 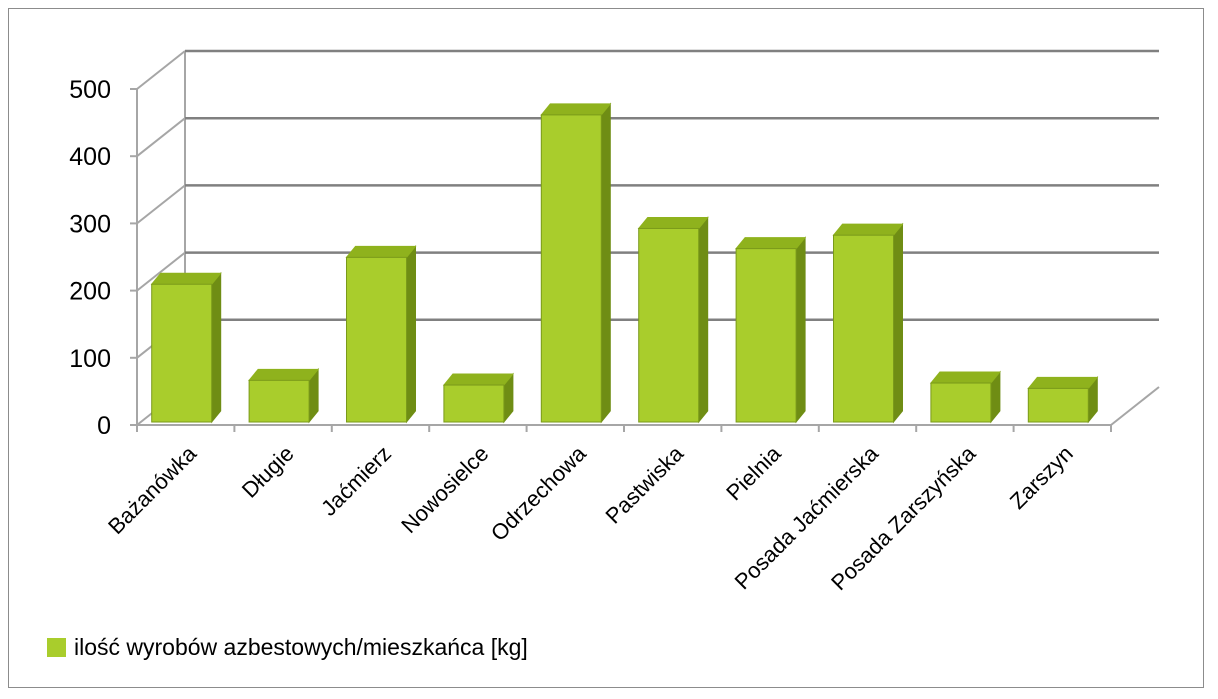 What do you see at coordinates (90, 224) in the screenshot?
I see `y-tick-label: 300` at bounding box center [90, 224].